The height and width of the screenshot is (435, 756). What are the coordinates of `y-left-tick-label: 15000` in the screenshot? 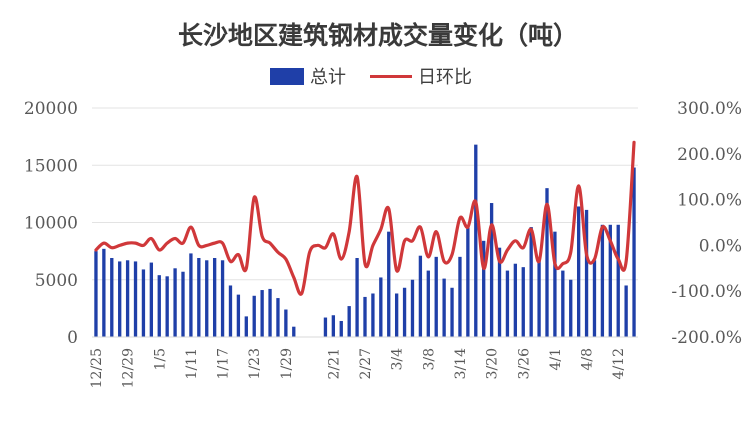 It's located at (51, 166).